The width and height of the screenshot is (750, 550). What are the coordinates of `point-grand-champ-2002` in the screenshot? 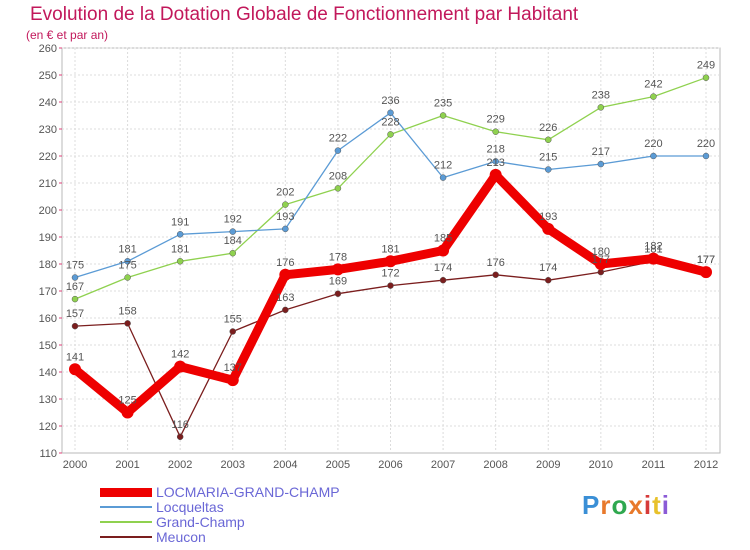 It's located at (180, 261).